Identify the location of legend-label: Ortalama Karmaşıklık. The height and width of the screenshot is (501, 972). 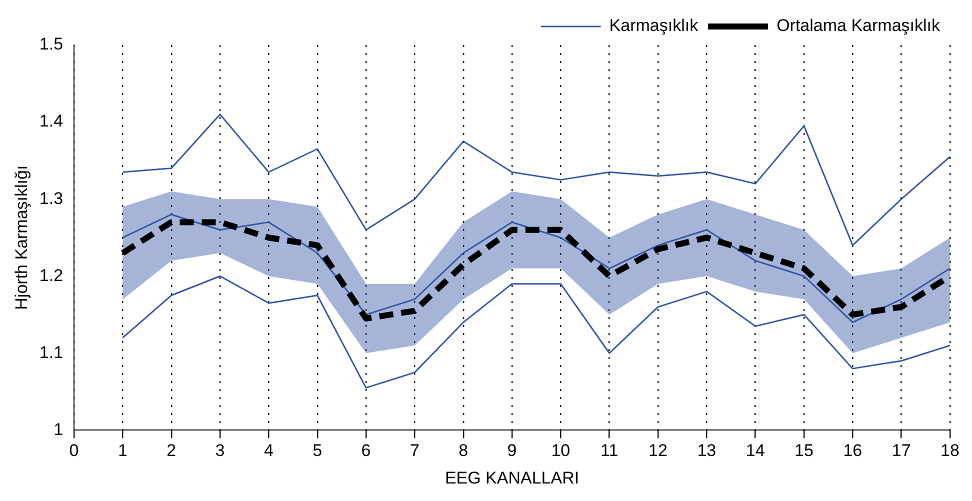
(858, 26).